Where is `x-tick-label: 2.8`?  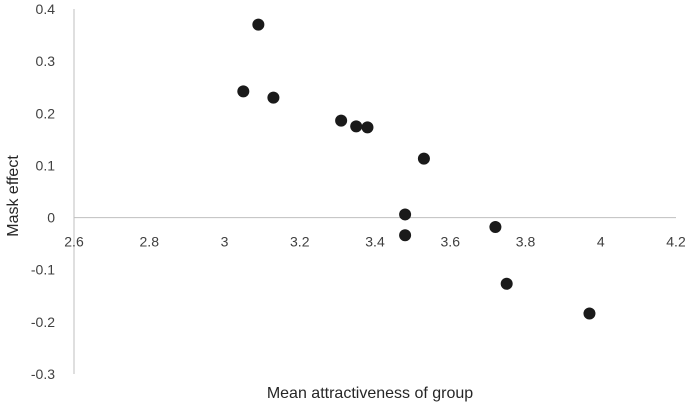
x-tick-label: 2.8 is located at coordinates (150, 242).